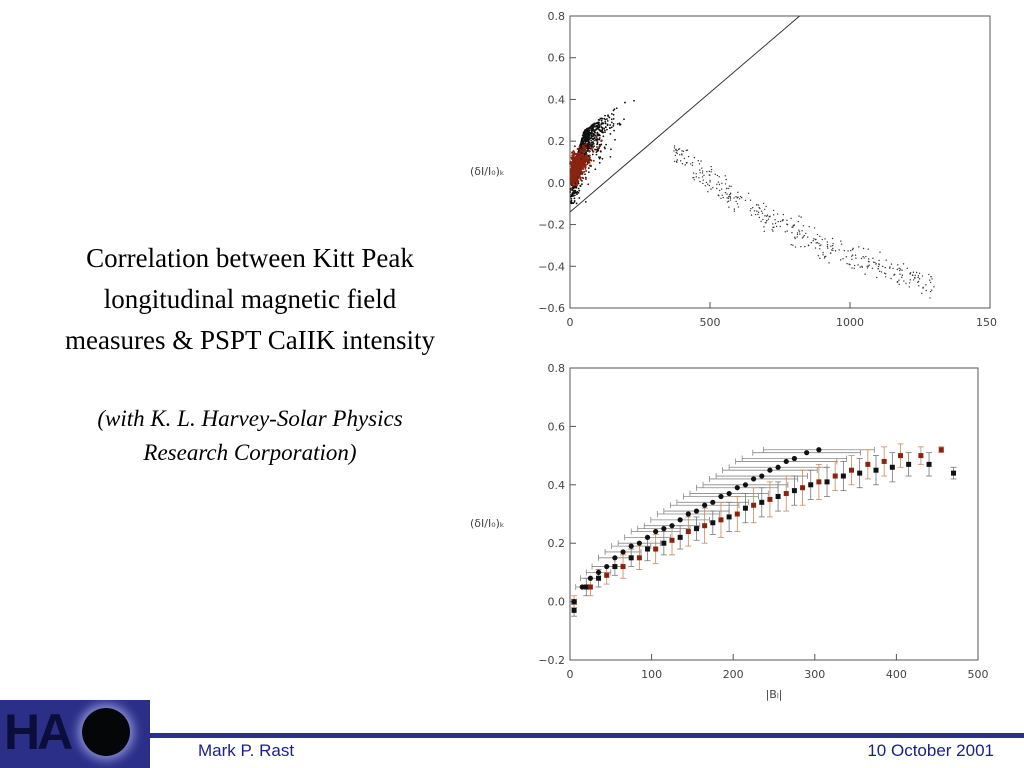 The width and height of the screenshot is (1024, 768). What do you see at coordinates (986, 322) in the screenshot?
I see `top-chart-x-tick-label: 1500` at bounding box center [986, 322].